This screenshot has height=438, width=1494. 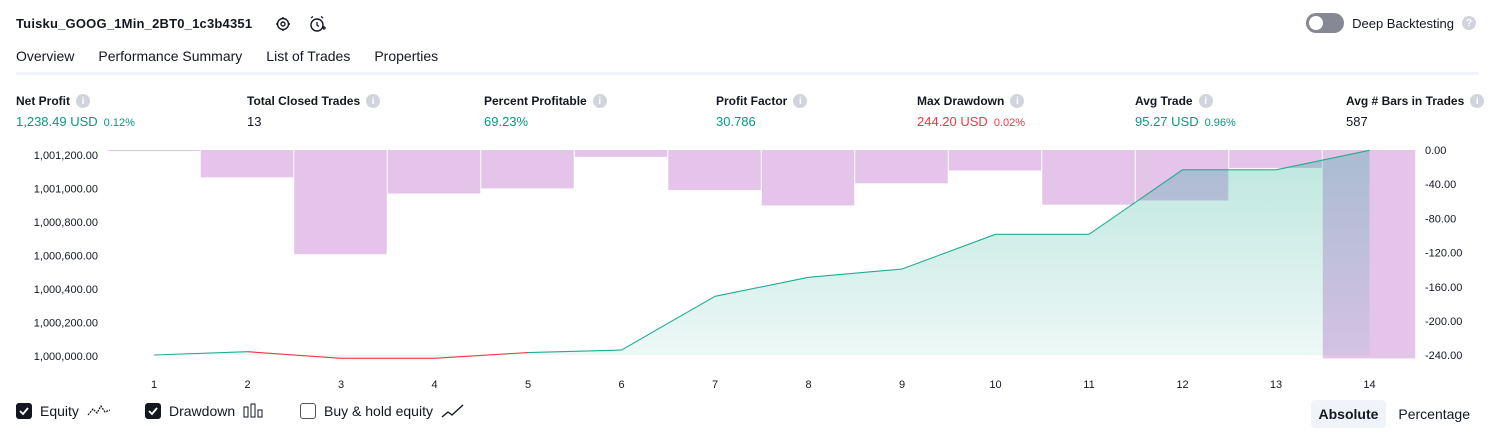 I want to click on percentage-button: Percentage, so click(x=1434, y=414).